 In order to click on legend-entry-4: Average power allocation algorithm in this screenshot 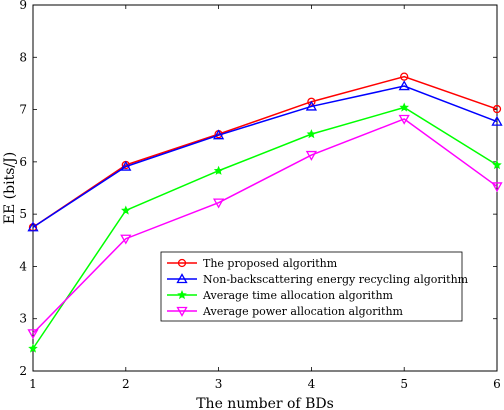, I will do `click(285, 311)`.